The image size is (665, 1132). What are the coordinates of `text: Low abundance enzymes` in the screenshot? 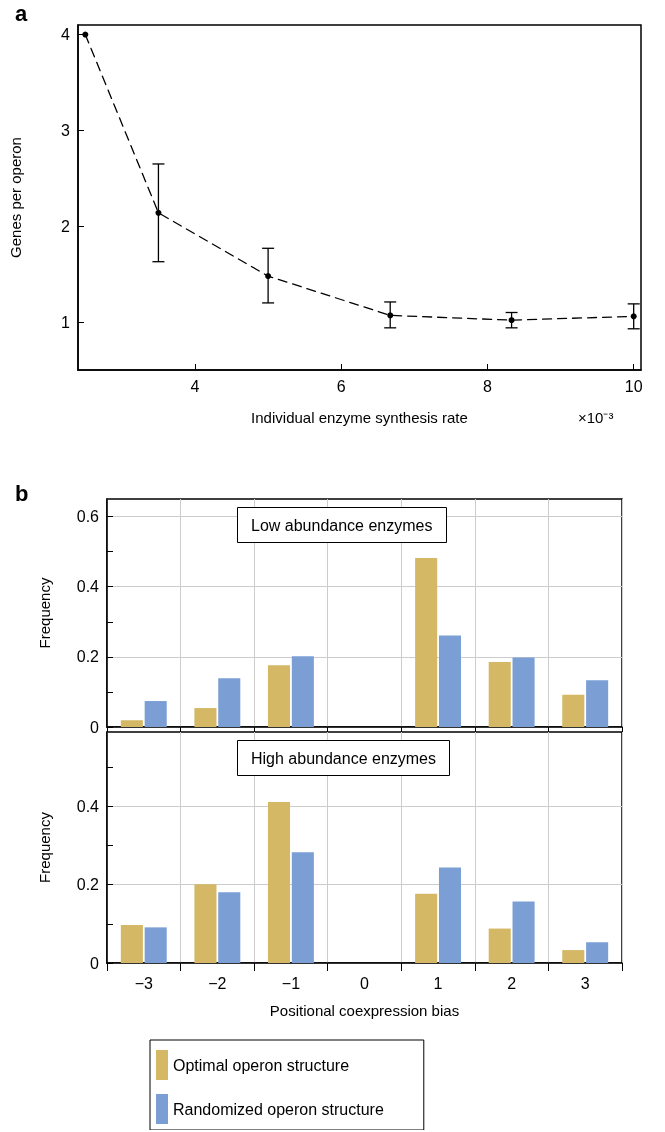 It's located at (342, 525).